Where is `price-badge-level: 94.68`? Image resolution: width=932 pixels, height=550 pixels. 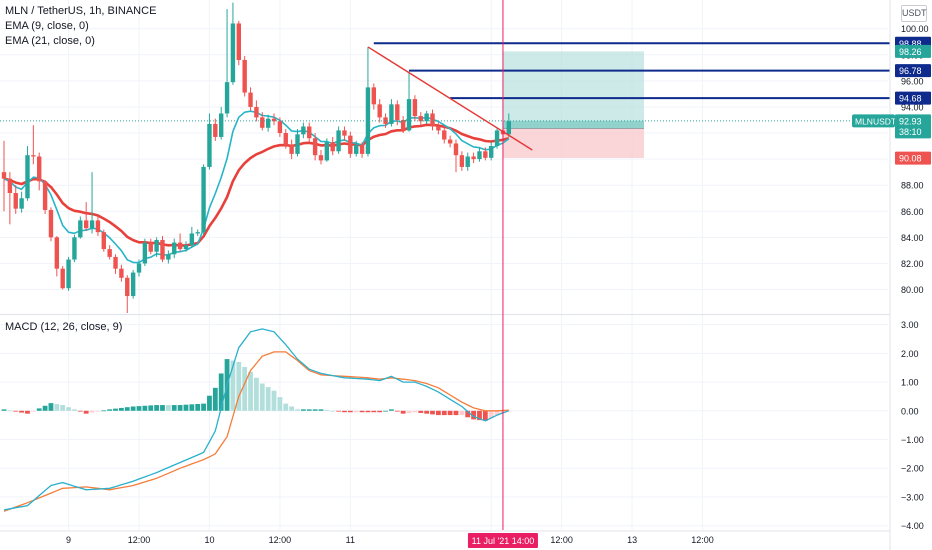
price-badge-level: 94.68 is located at coordinates (913, 98).